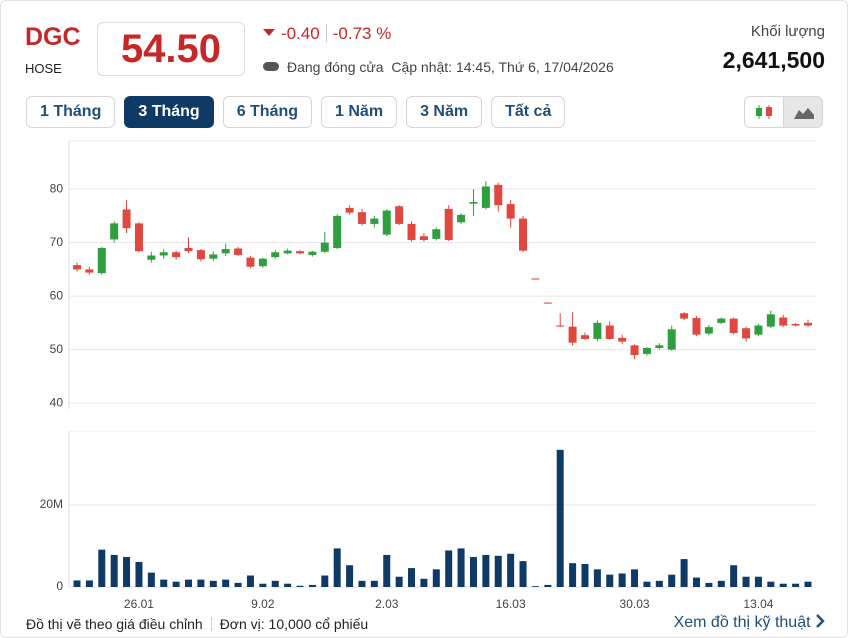  Describe the element at coordinates (57, 349) in the screenshot. I see `y-tick-label: 50` at that location.